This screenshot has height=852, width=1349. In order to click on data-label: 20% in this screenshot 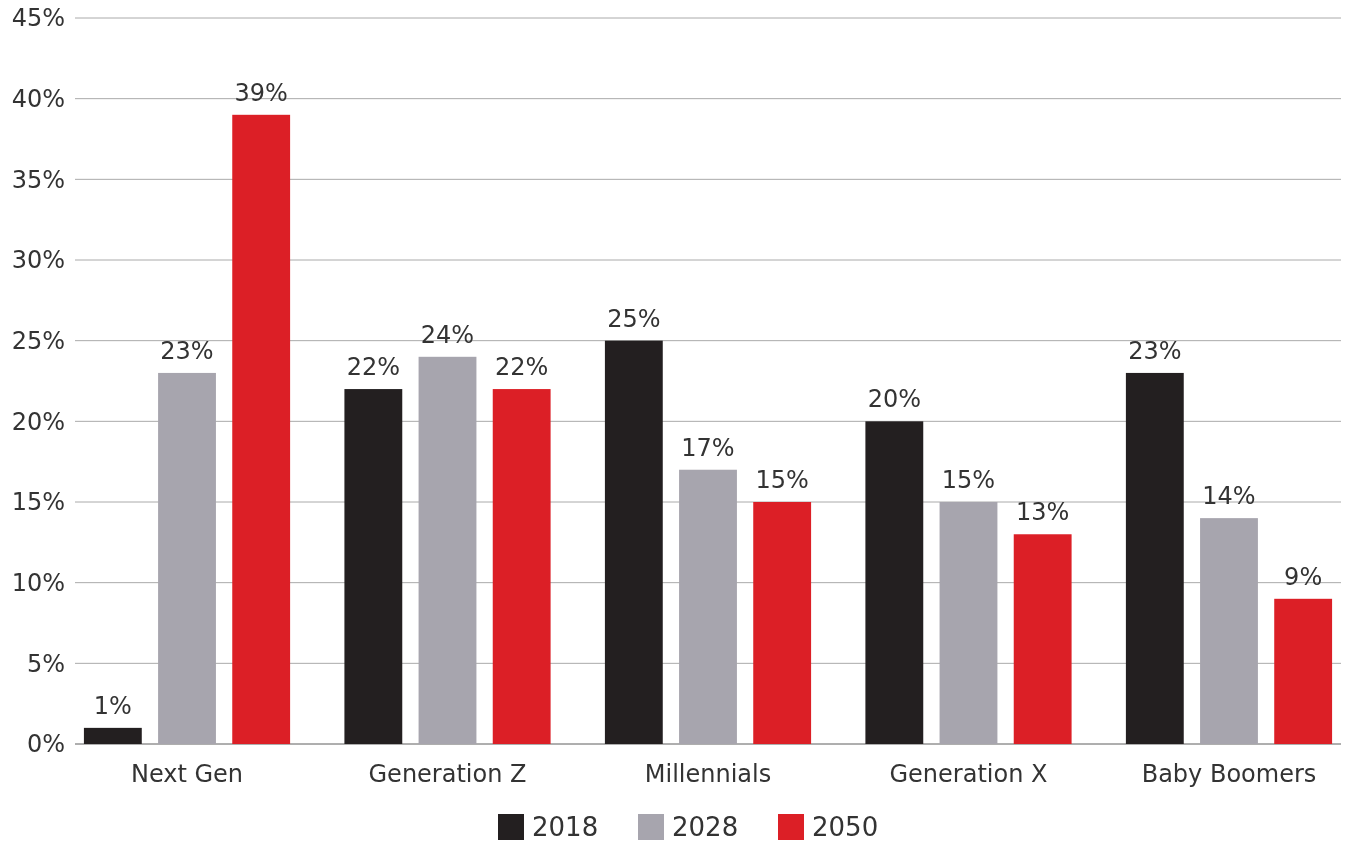, I will do `click(894, 399)`.